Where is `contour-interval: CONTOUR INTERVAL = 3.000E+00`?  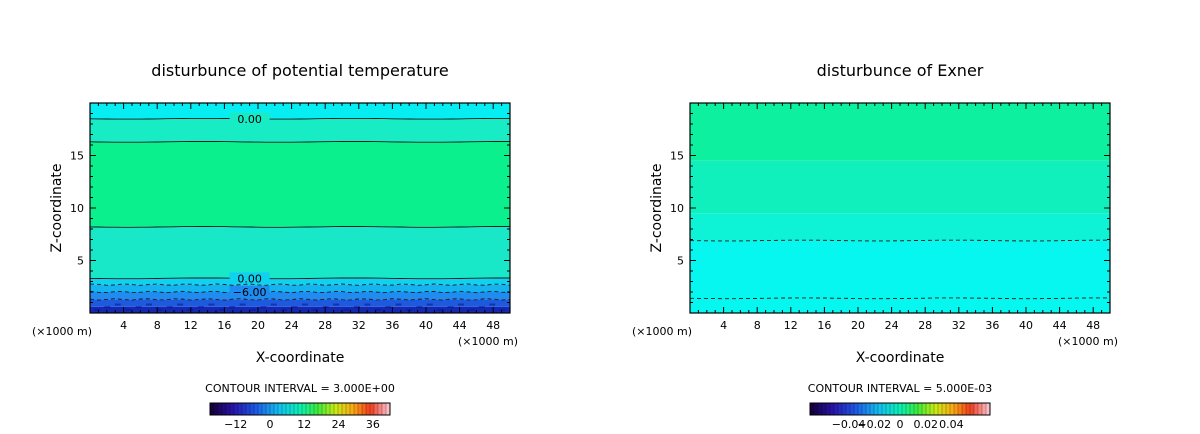
contour-interval: CONTOUR INTERVAL = 3.000E+00 is located at coordinates (300, 388).